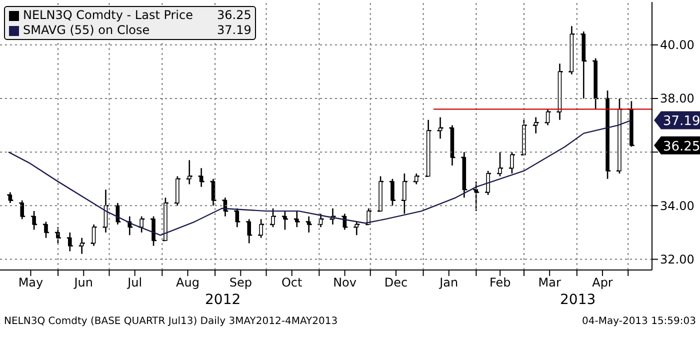 The image size is (700, 337). Describe the element at coordinates (549, 283) in the screenshot. I see `x-tick-label: Mar` at that location.